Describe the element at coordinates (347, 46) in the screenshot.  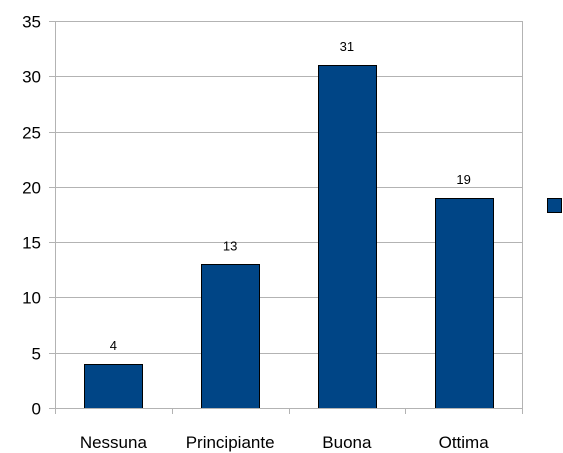
I see `data-label: 31` at that location.